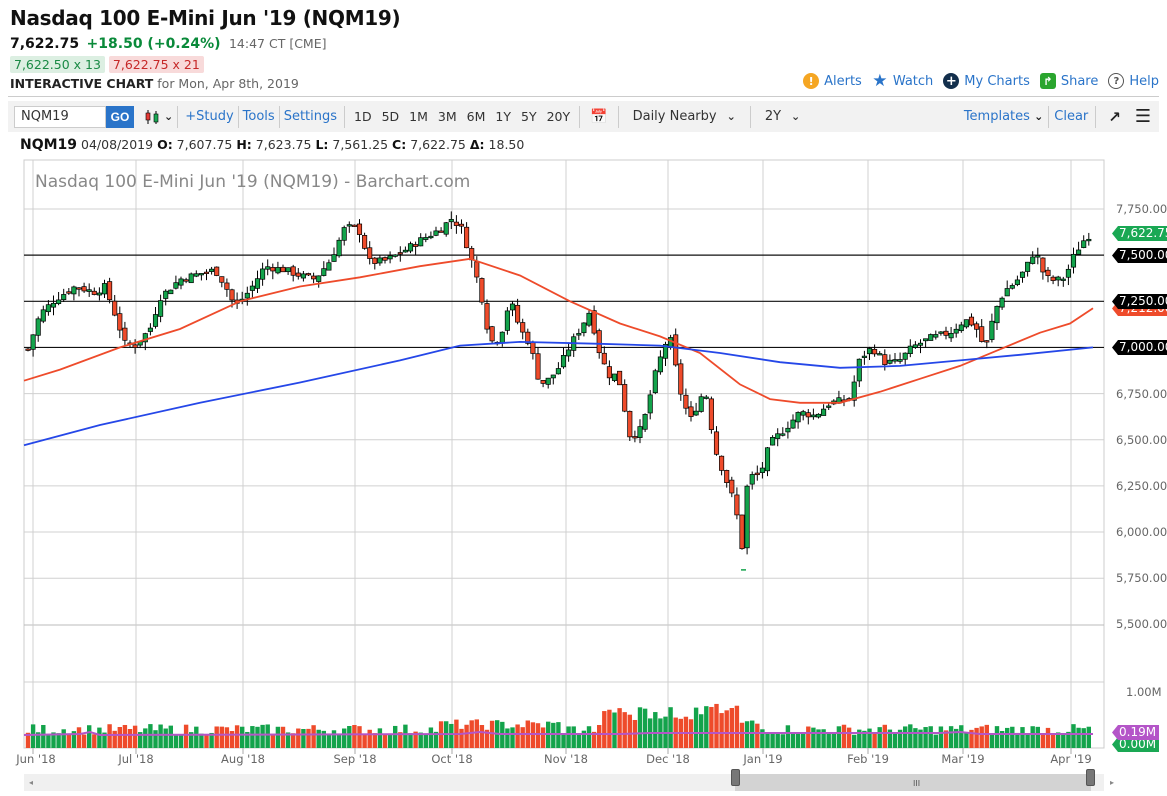 Image resolution: width=1167 pixels, height=796 pixels. Describe the element at coordinates (360, 144) in the screenshot. I see `low-value: 7,561.25` at that location.